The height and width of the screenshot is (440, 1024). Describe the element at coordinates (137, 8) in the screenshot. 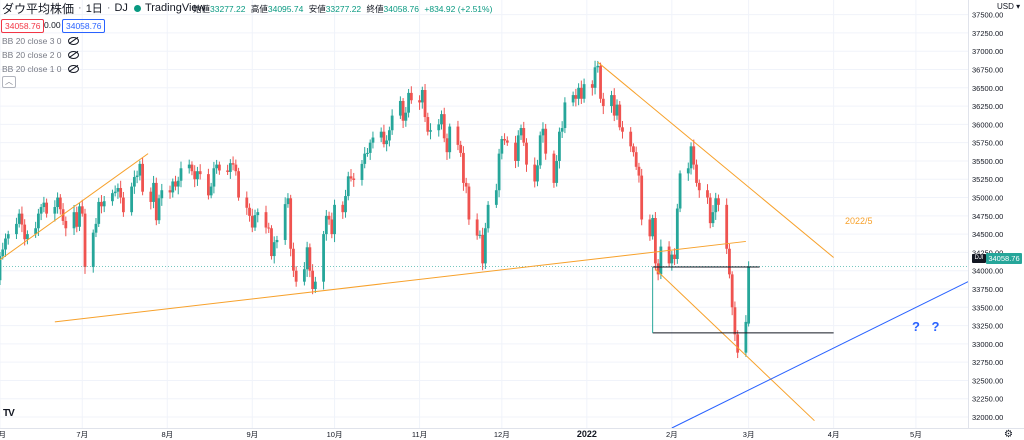

I see `market-status-icon` at that location.